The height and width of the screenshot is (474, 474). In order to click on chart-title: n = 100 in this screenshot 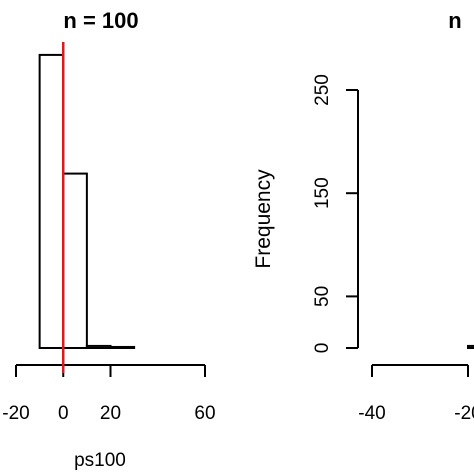, I will do `click(100, 20)`.